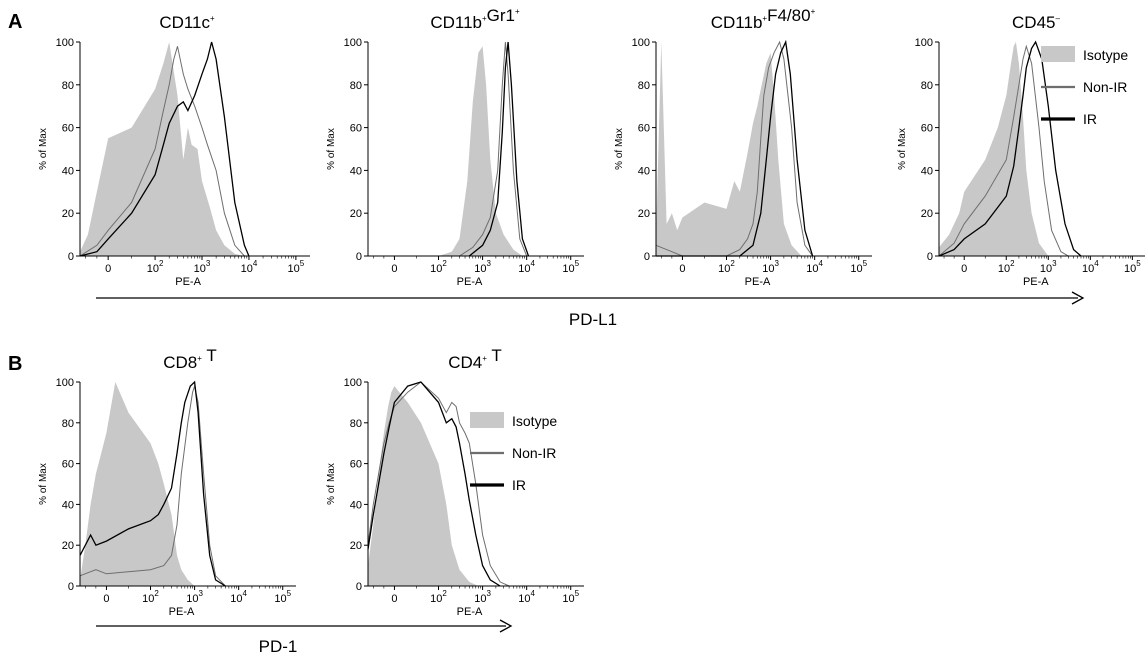  I want to click on y-tick-label: 0, so click(71, 257).